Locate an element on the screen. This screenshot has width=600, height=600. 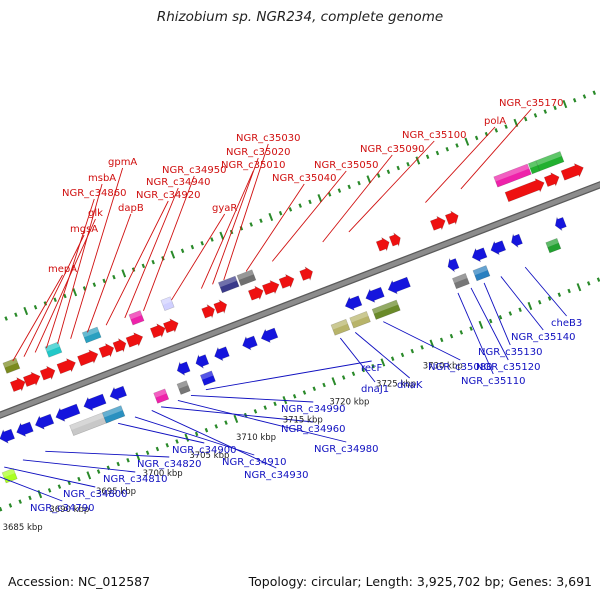
reverse-gene-label: NGR_c34900 is located at coordinates (204, 450).